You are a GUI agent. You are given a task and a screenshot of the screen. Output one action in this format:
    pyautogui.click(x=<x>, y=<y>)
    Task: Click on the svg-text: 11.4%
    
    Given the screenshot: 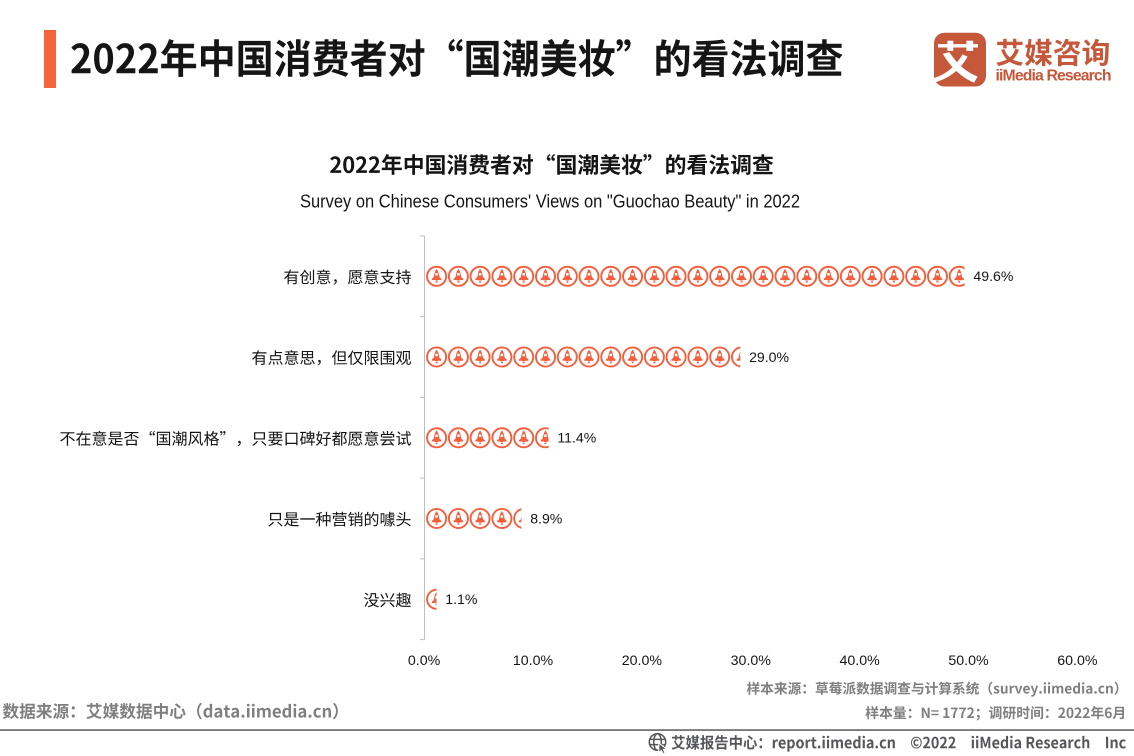 What is the action you would take?
    pyautogui.click(x=576, y=438)
    